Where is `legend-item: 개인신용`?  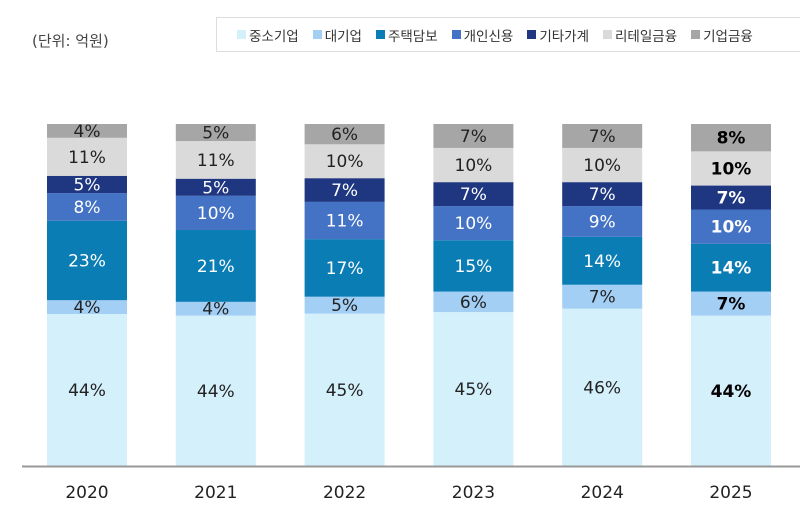
legend-item: 개인신용 is located at coordinates (482, 35).